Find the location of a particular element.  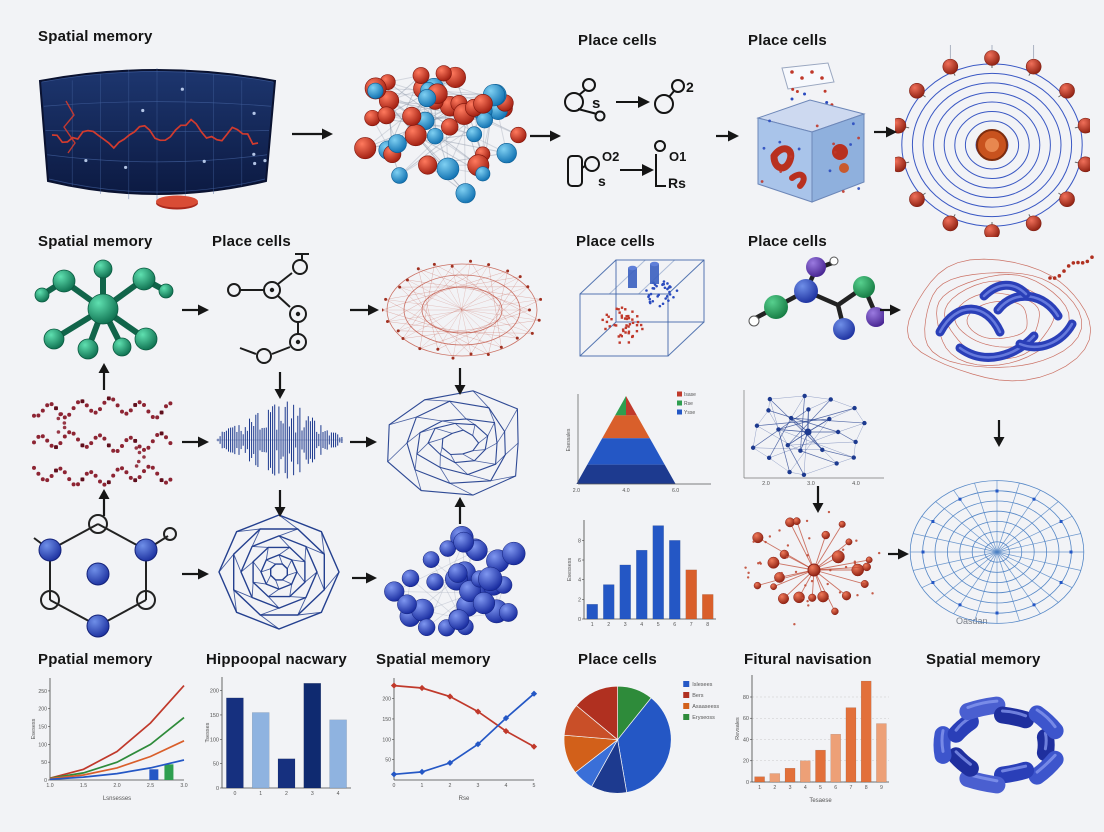

svg-text: Bers is located at coordinates (698, 696).